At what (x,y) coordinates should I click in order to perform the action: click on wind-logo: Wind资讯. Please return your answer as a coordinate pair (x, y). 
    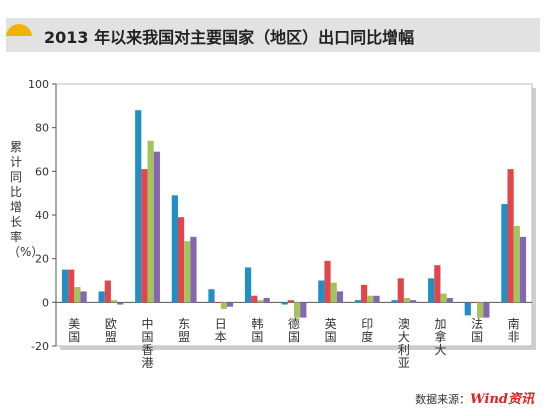
    Looking at the image, I should click on (502, 399).